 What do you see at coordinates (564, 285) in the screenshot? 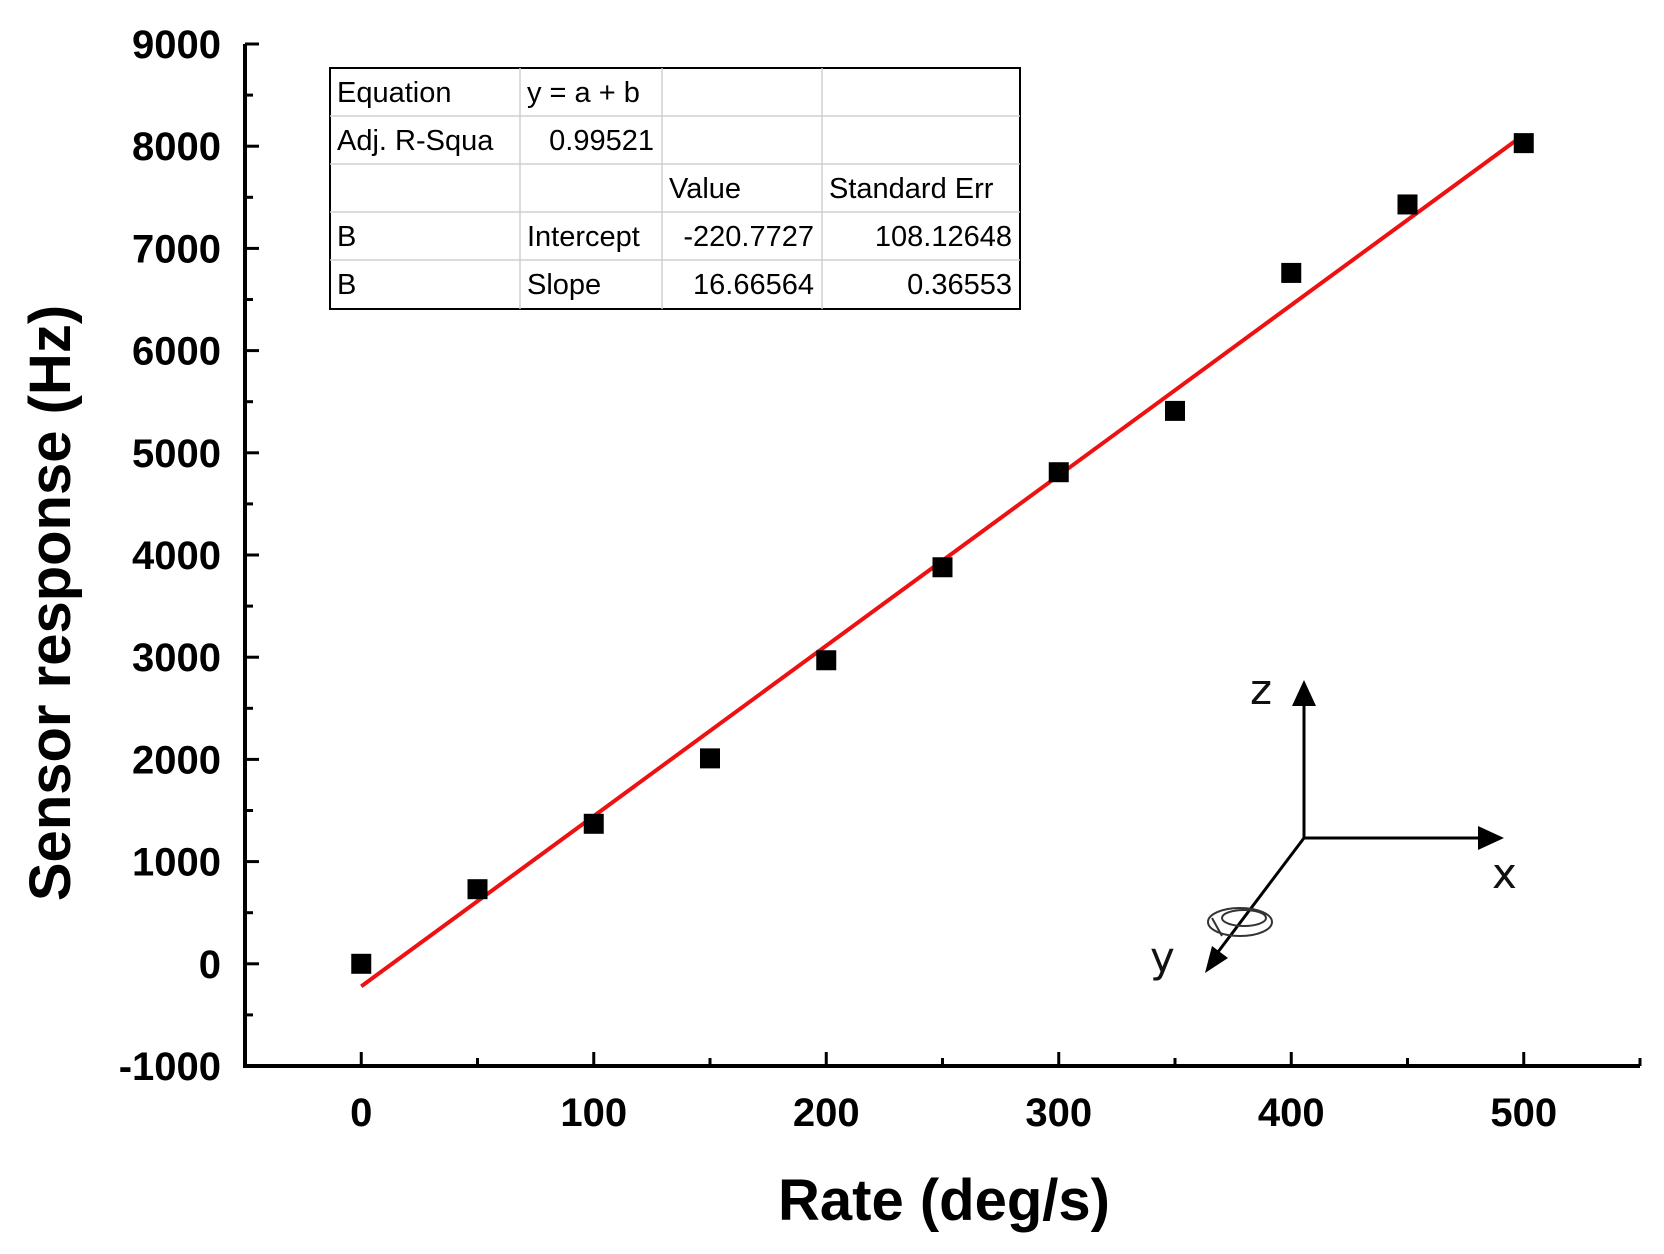
I see `table-cell: Slope` at bounding box center [564, 285].